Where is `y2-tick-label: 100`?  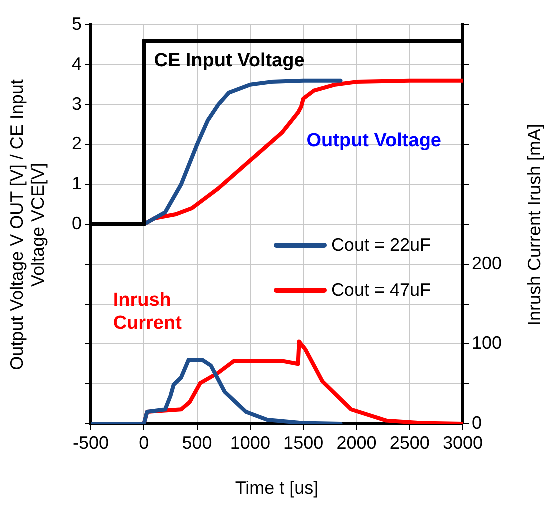
y2-tick-label: 100 is located at coordinates (487, 343).